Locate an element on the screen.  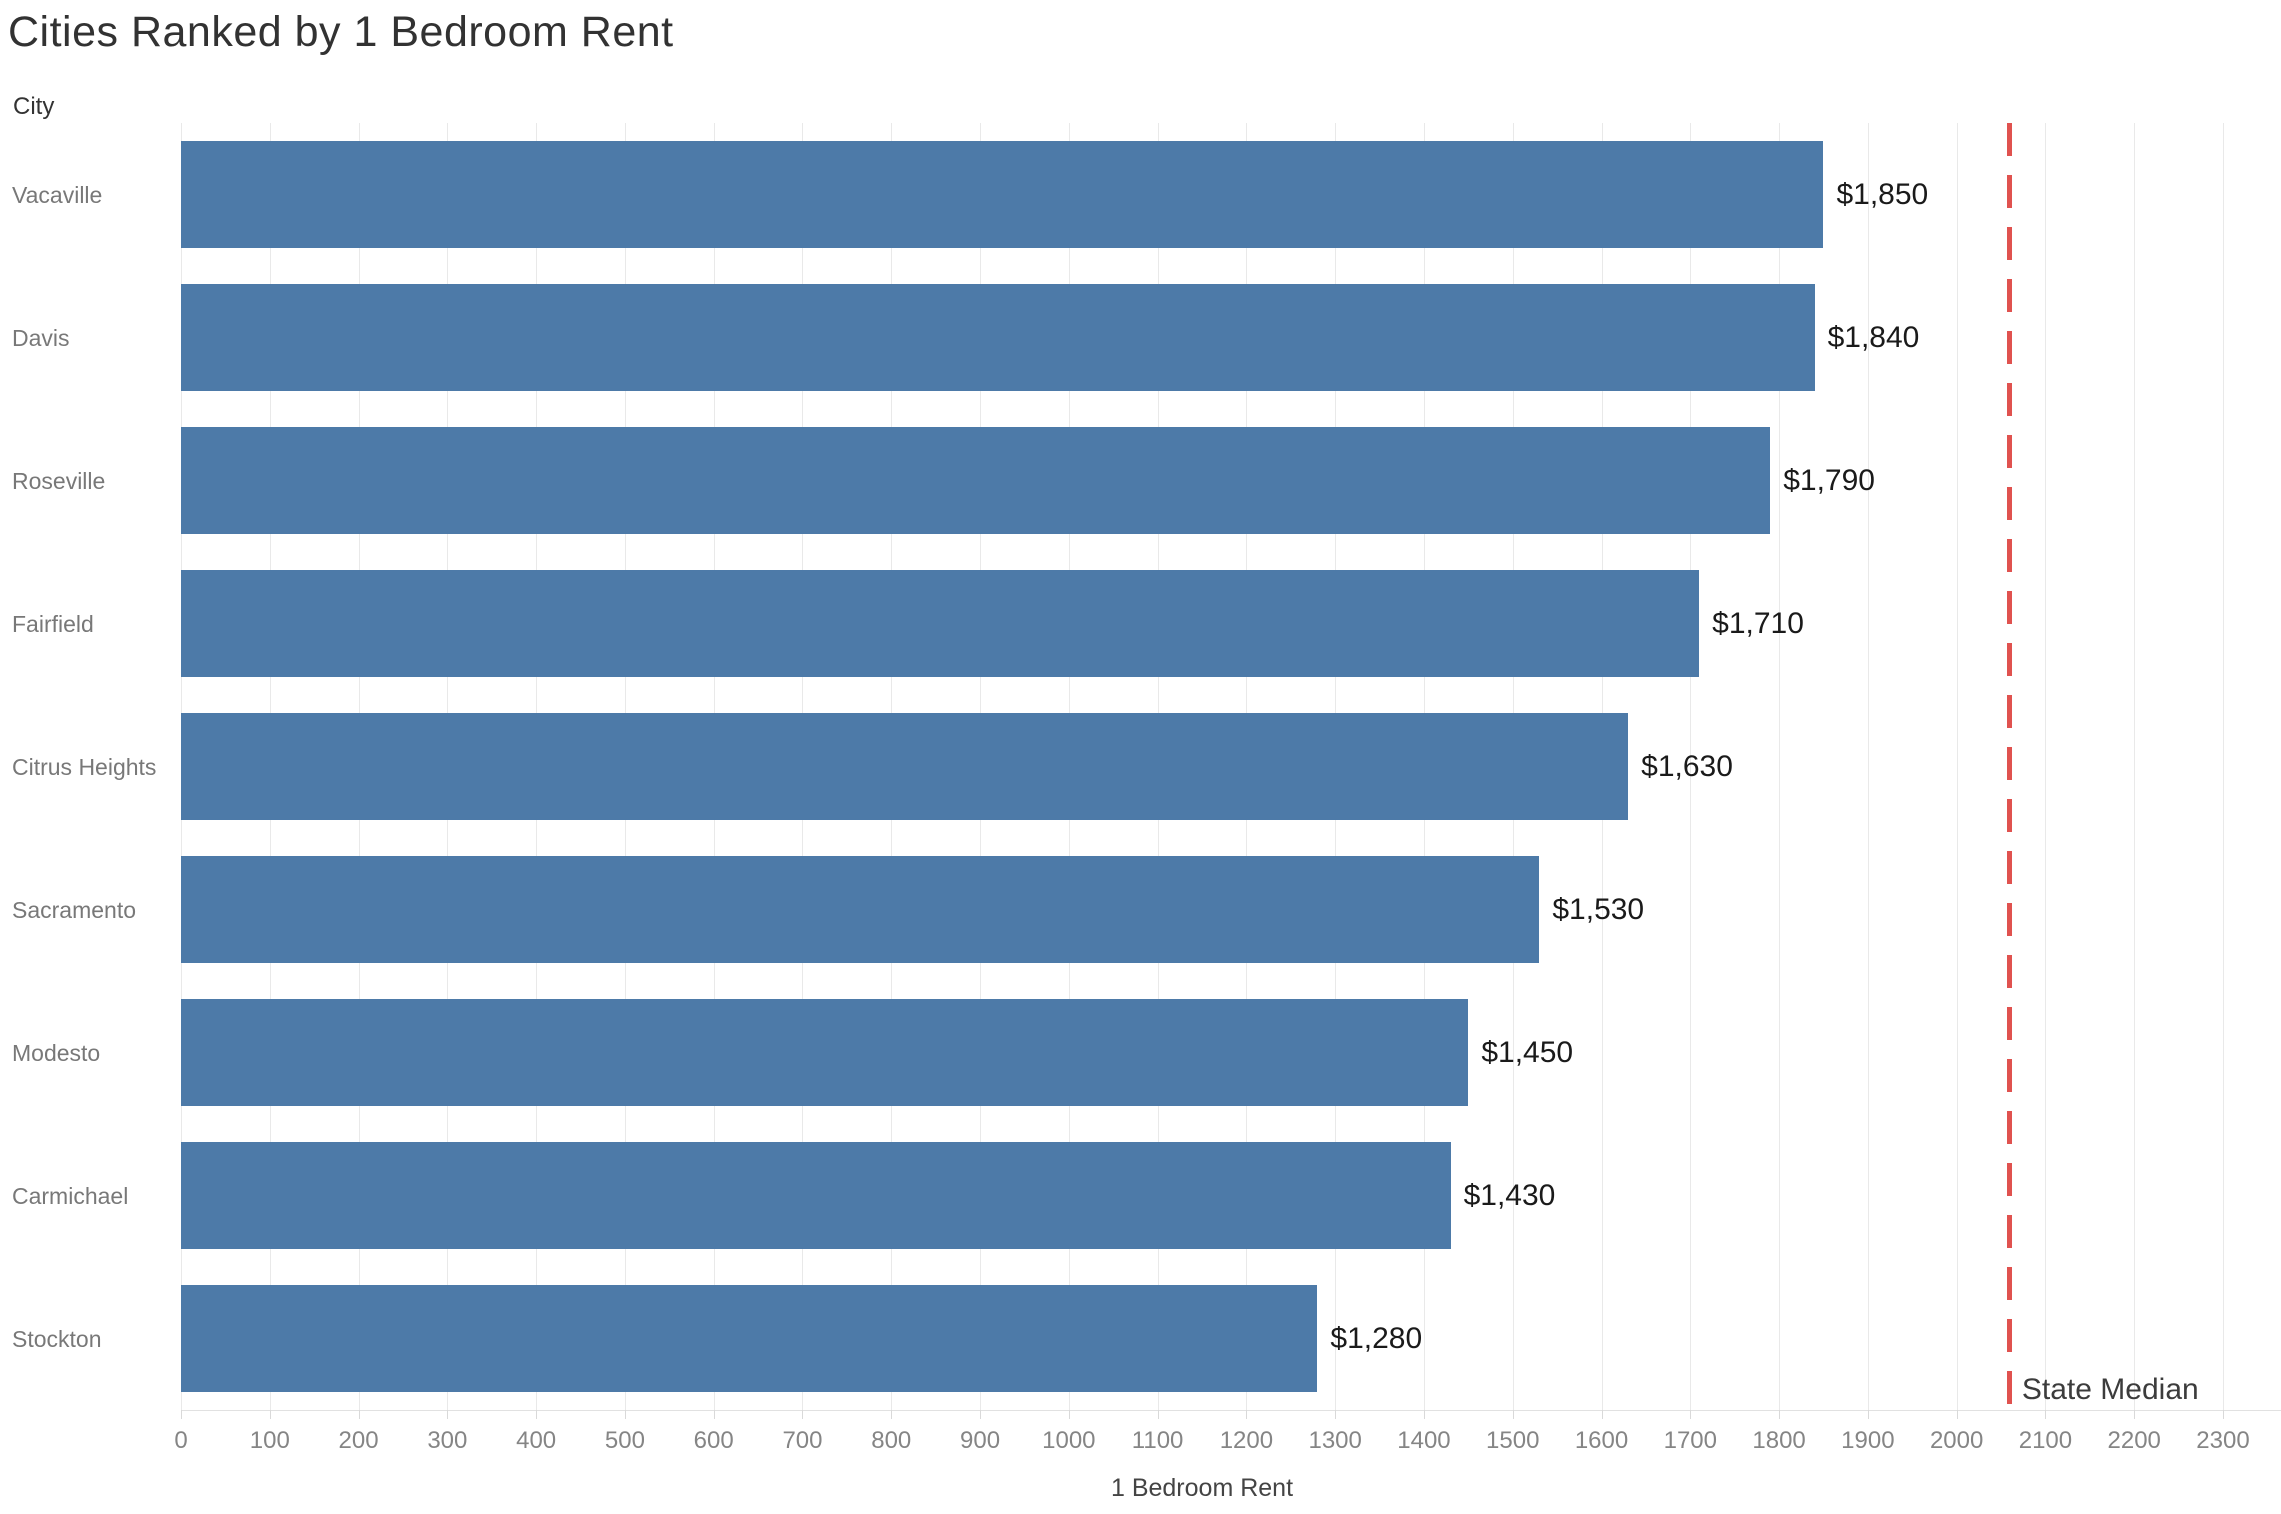
x-axis-tick-label: 1700 is located at coordinates (1690, 1440).